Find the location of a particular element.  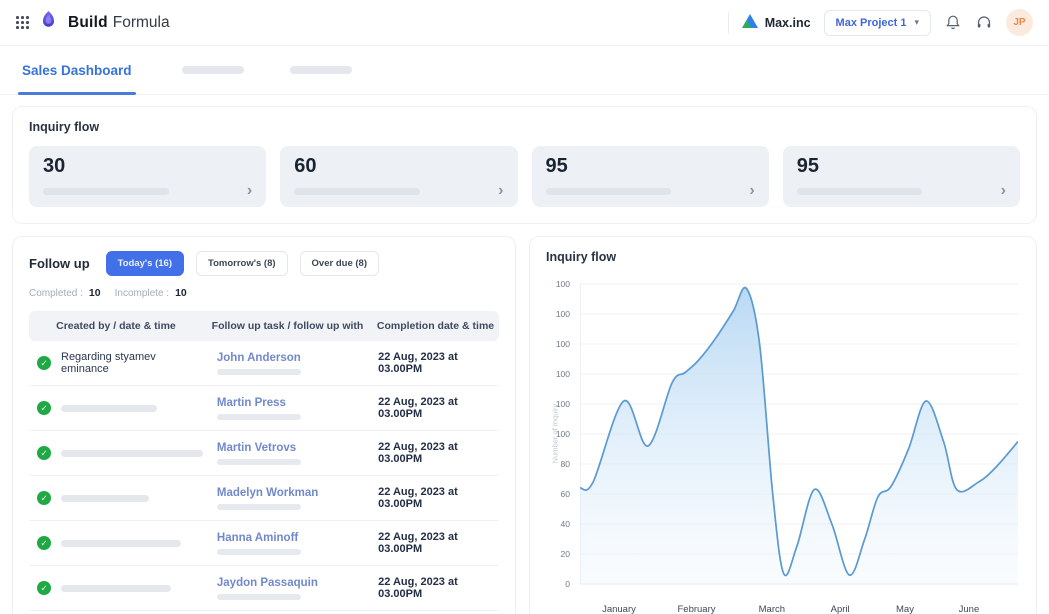

follow-up-with-cell: Jaydon Passaquin is located at coordinates (287, 588).